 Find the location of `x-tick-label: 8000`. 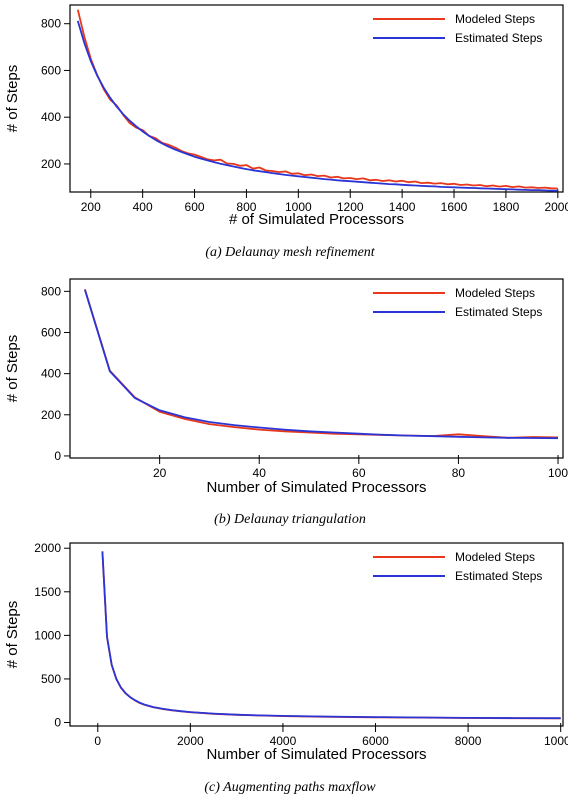

x-tick-label: 8000 is located at coordinates (468, 741).